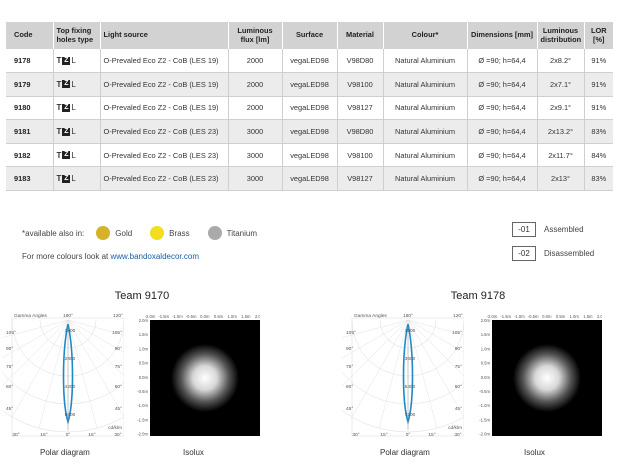 This screenshot has width=620, height=475. Describe the element at coordinates (569, 253) in the screenshot. I see `disassembled-label: Disassembled` at that location.